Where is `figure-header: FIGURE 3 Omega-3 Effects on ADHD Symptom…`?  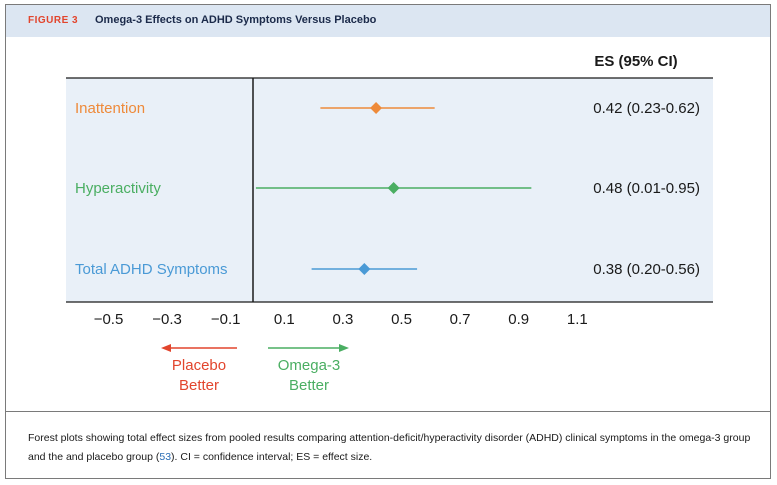 figure-header: FIGURE 3 Omega-3 Effects on ADHD Symptom… is located at coordinates (388, 21).